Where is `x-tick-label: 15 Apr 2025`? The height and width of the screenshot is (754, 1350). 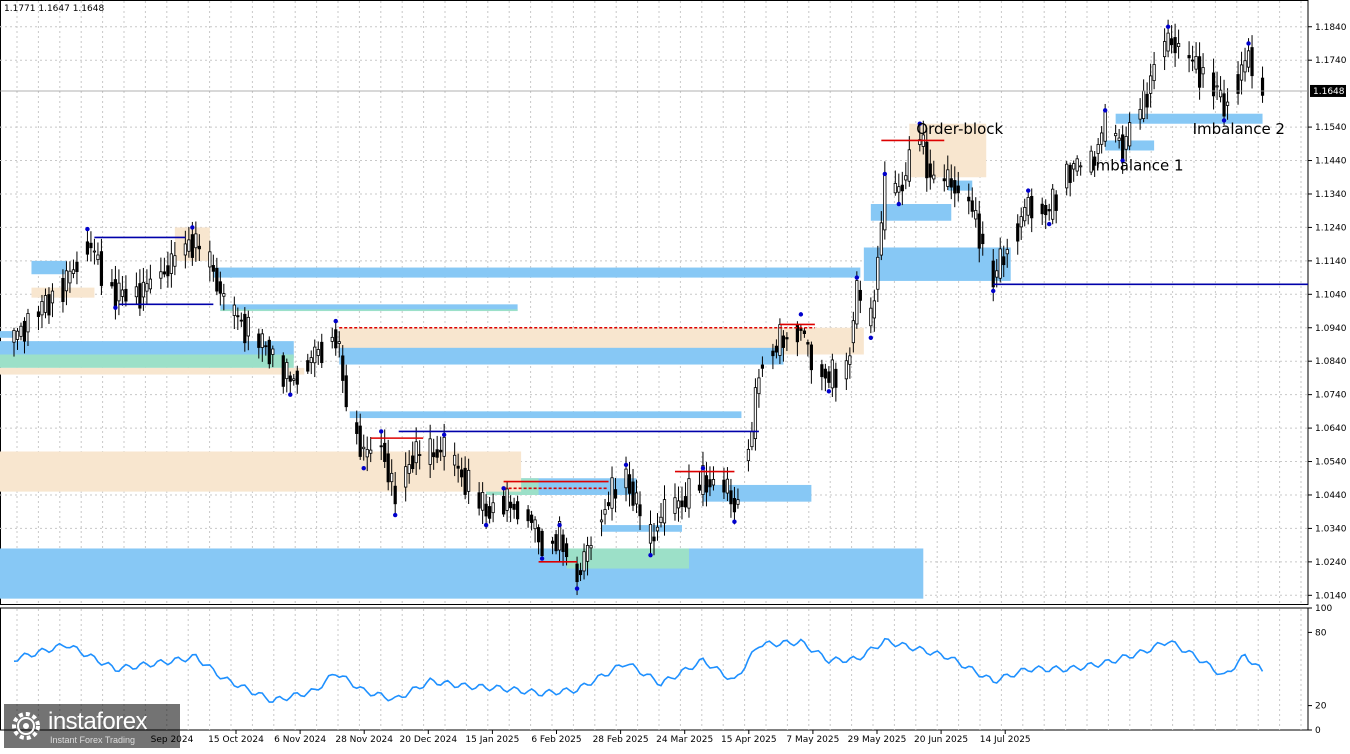
x-tick-label: 15 Apr 2025 is located at coordinates (749, 740).